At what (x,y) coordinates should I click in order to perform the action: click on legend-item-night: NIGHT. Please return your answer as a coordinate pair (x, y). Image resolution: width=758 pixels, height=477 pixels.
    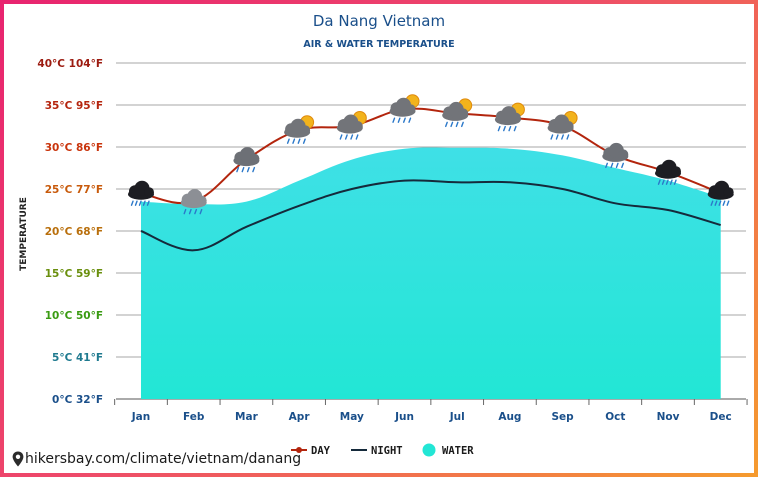
    Looking at the image, I should click on (377, 451).